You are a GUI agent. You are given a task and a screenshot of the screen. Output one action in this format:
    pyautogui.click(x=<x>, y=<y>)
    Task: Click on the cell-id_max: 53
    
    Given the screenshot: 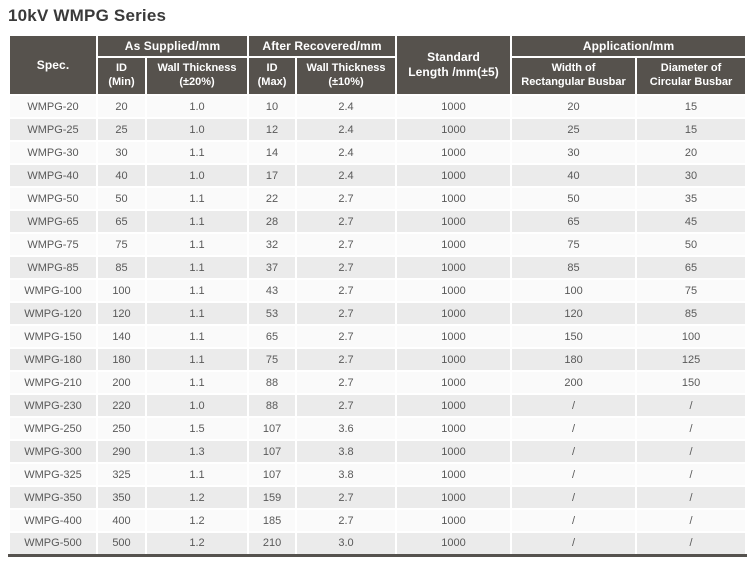 What is the action you would take?
    pyautogui.click(x=272, y=313)
    